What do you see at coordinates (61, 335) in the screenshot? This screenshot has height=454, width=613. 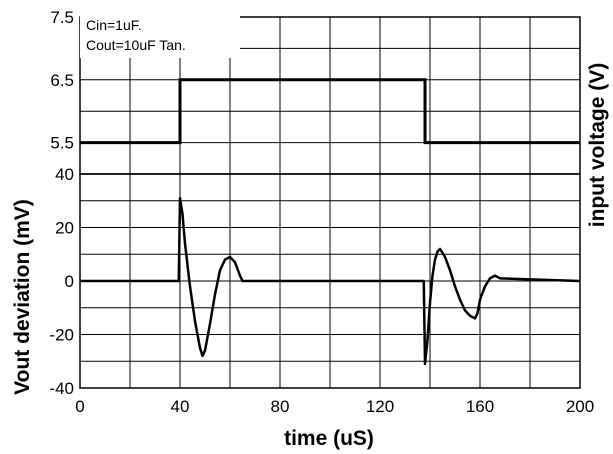 I see `bottom-y-tick-label: -20` at bounding box center [61, 335].